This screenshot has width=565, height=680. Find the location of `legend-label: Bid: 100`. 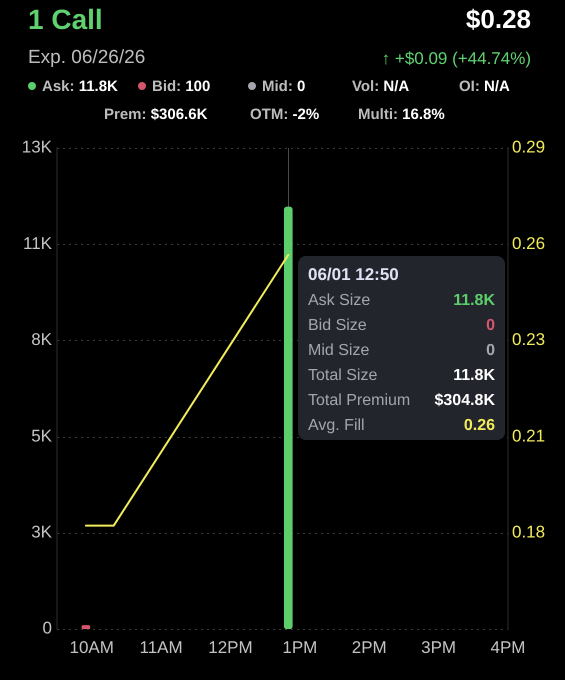

legend-label: Bid: 100 is located at coordinates (181, 86).